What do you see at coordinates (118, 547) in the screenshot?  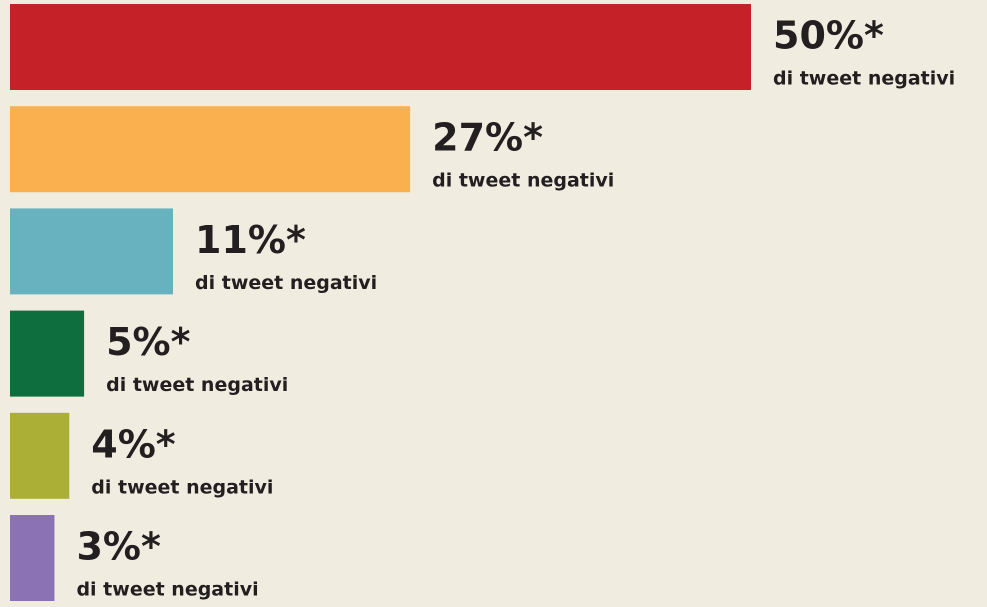 I see `value-label: 3%*` at bounding box center [118, 547].